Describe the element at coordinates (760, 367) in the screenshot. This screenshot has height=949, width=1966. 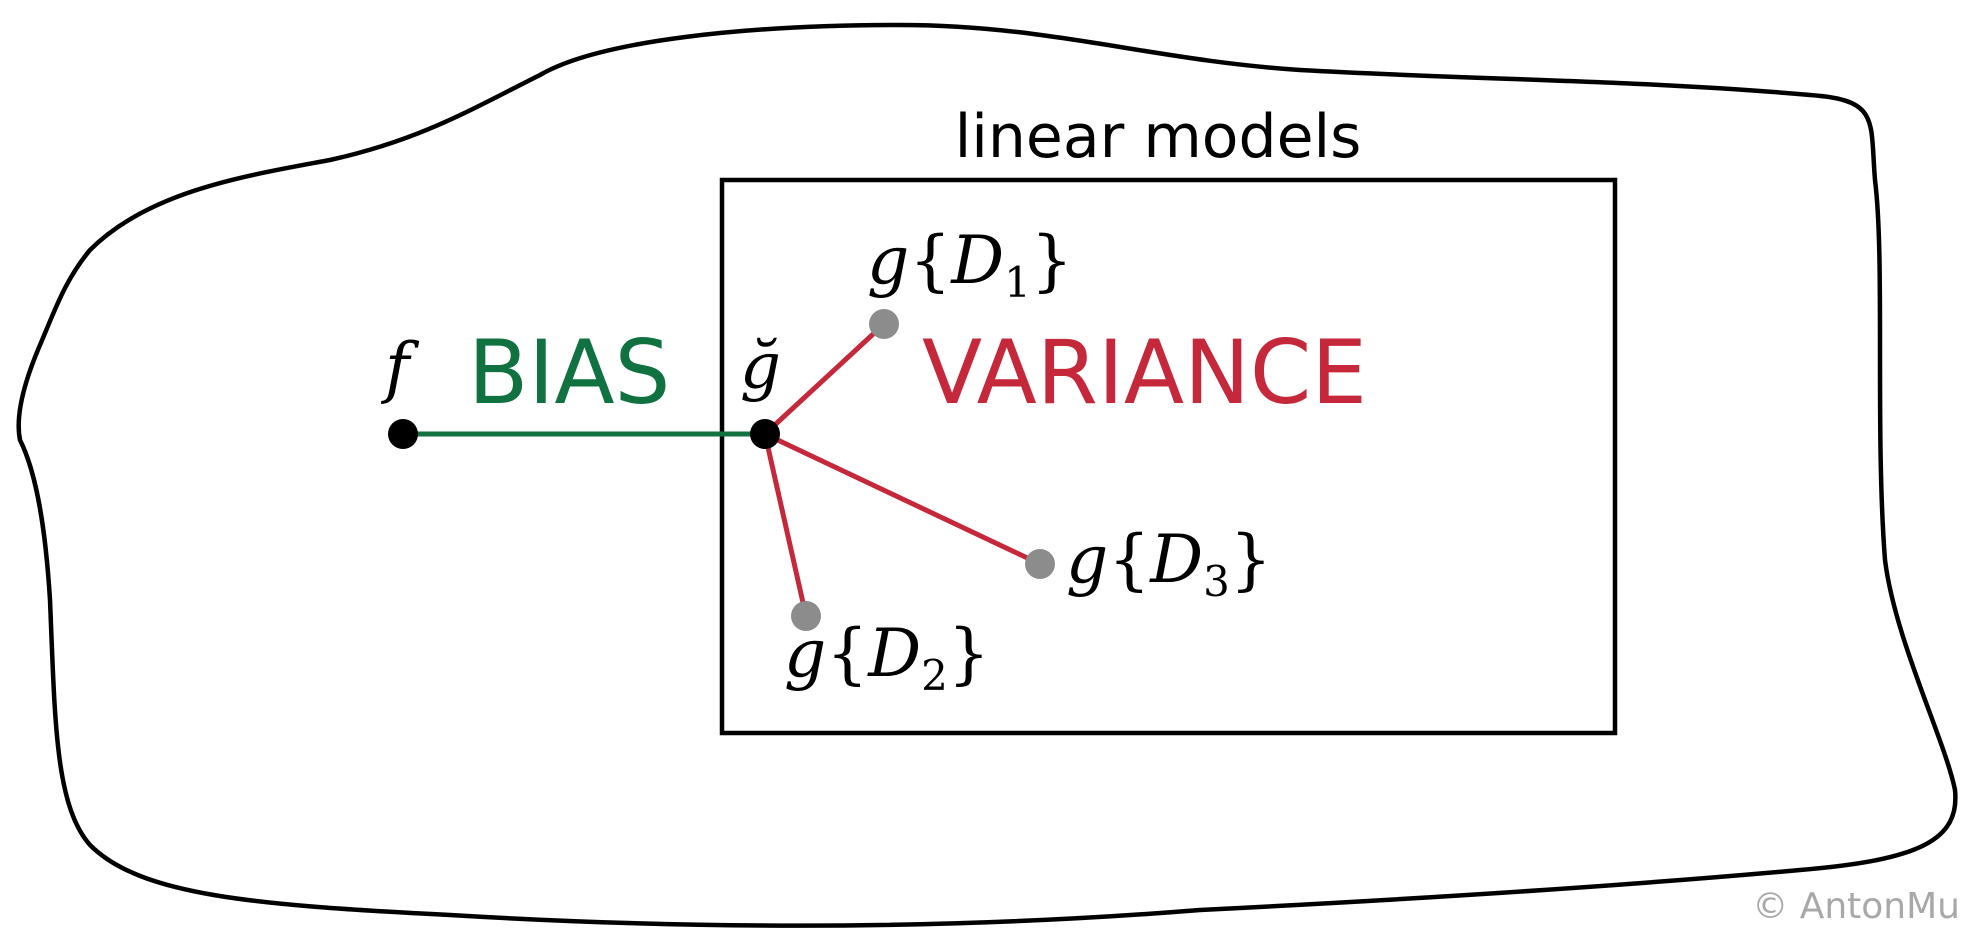
I see `mean-hypothesis-label: ğ` at that location.